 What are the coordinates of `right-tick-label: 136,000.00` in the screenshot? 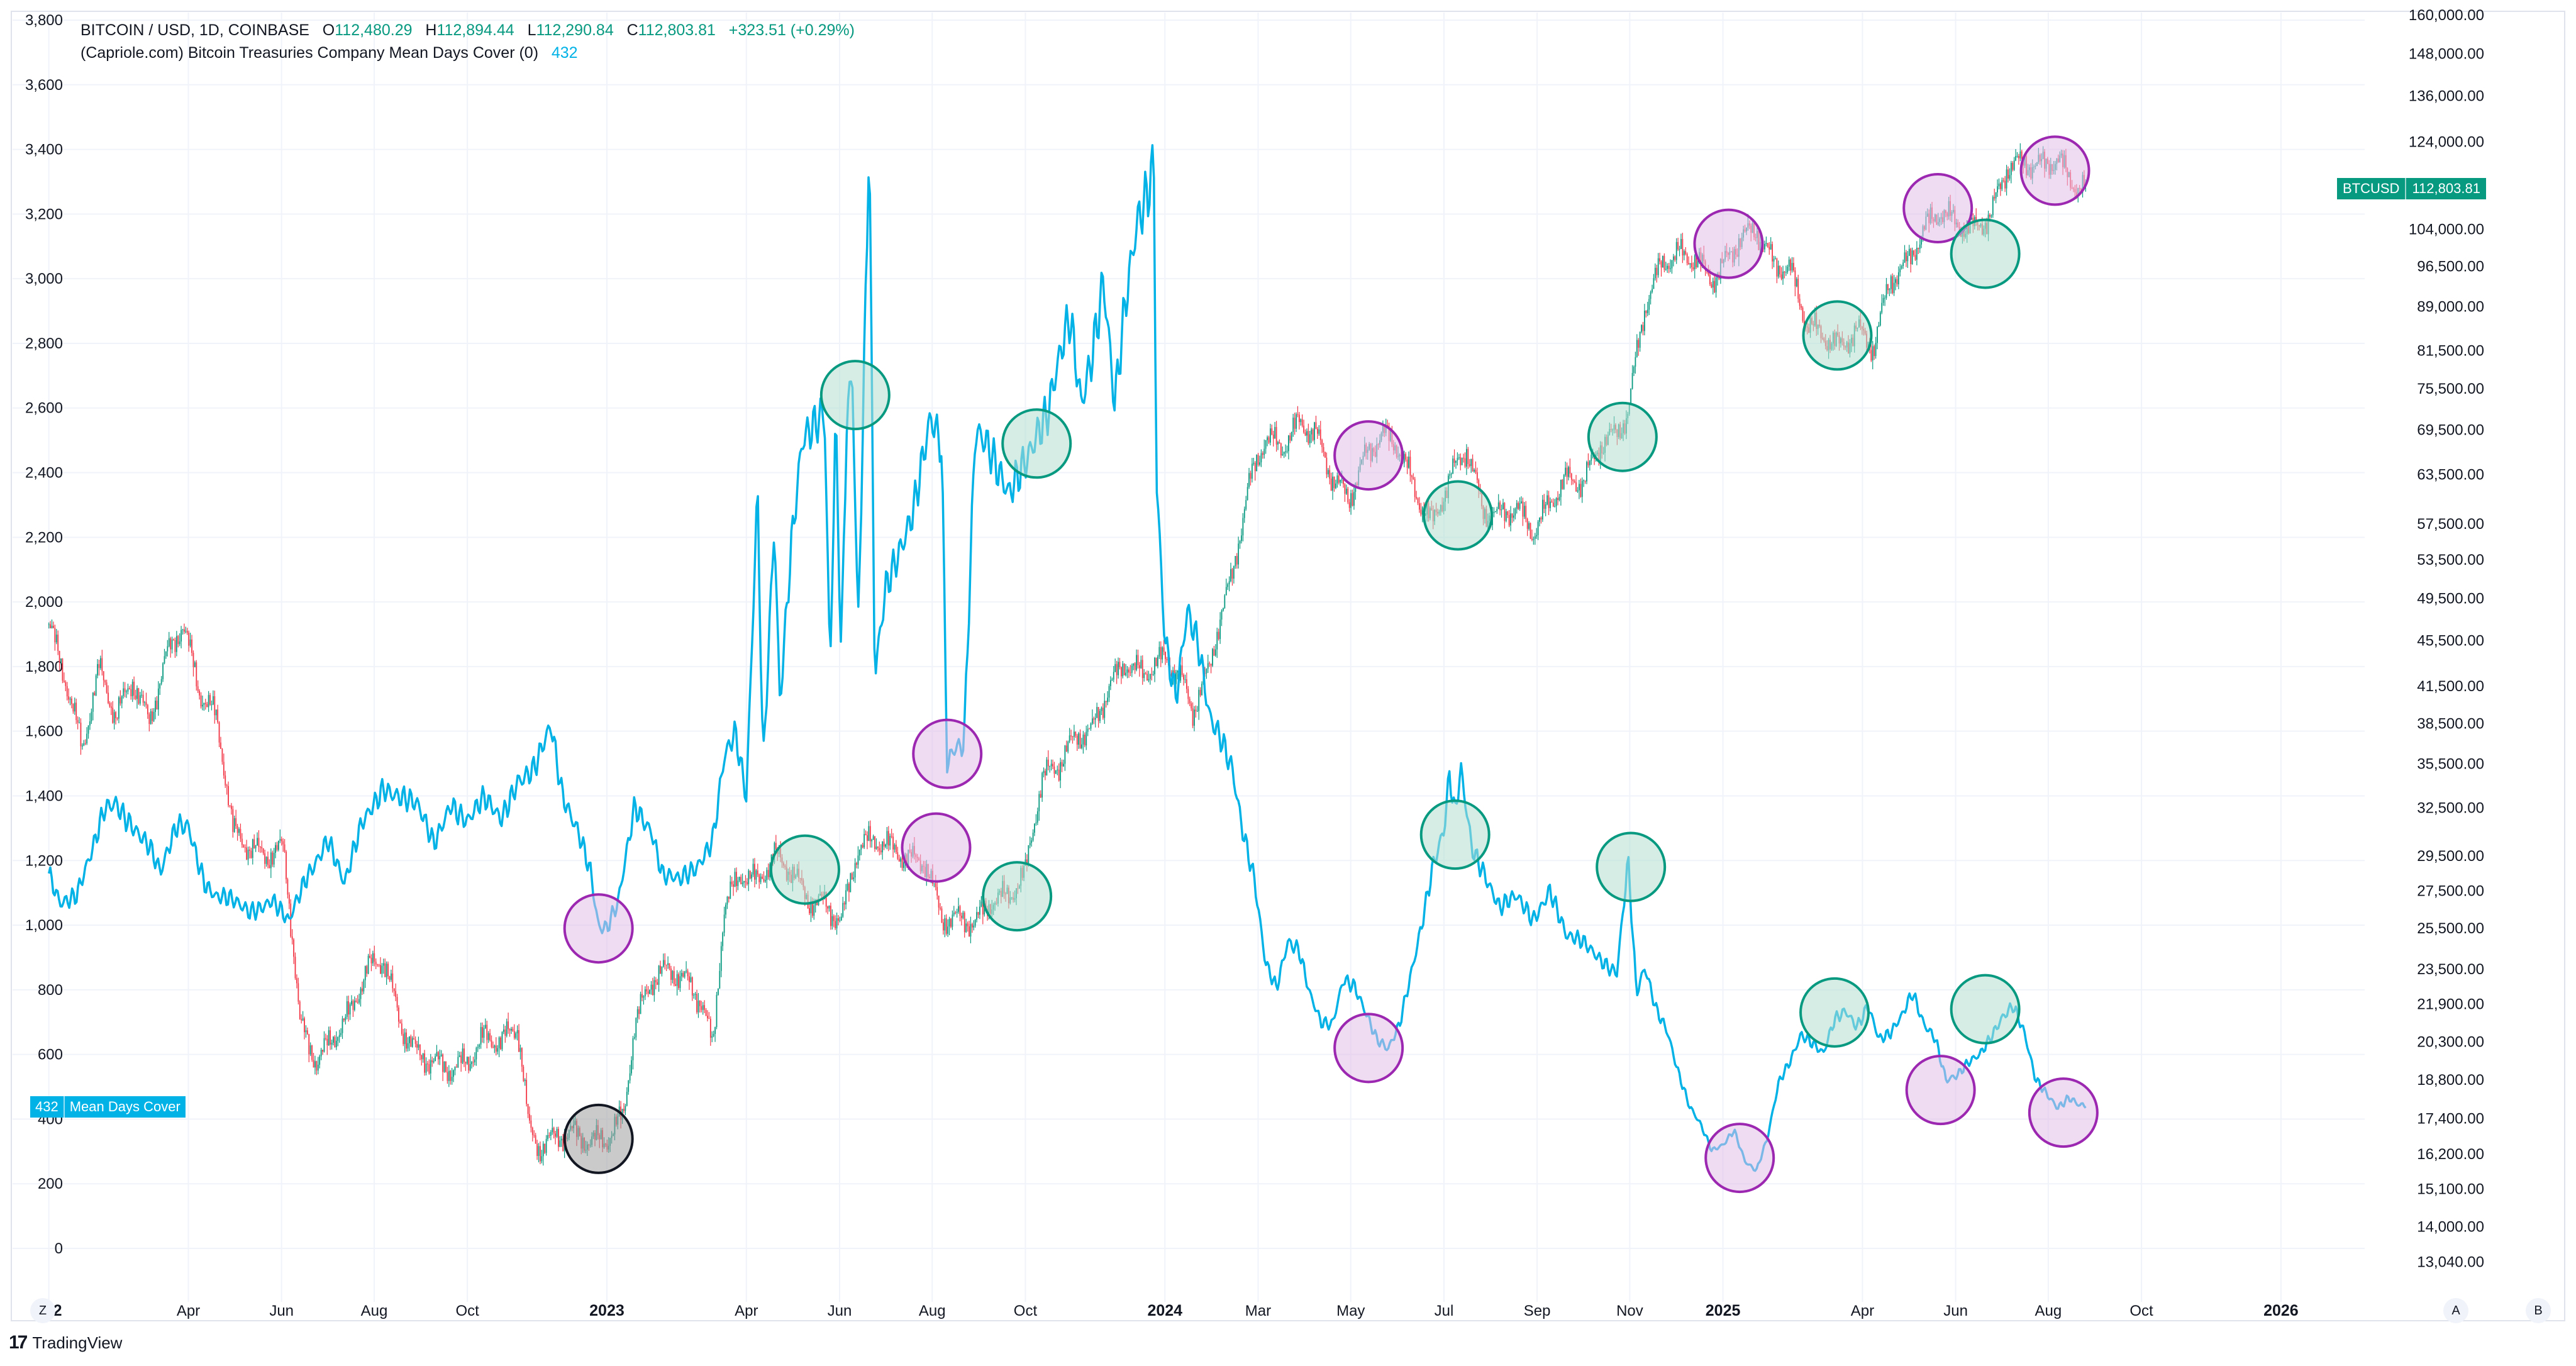 It's located at (2446, 95).